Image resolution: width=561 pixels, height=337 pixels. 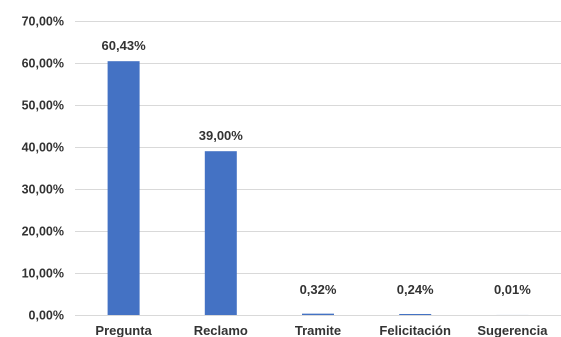 What do you see at coordinates (43, 148) in the screenshot?
I see `y-tick-label: 40,00%` at bounding box center [43, 148].